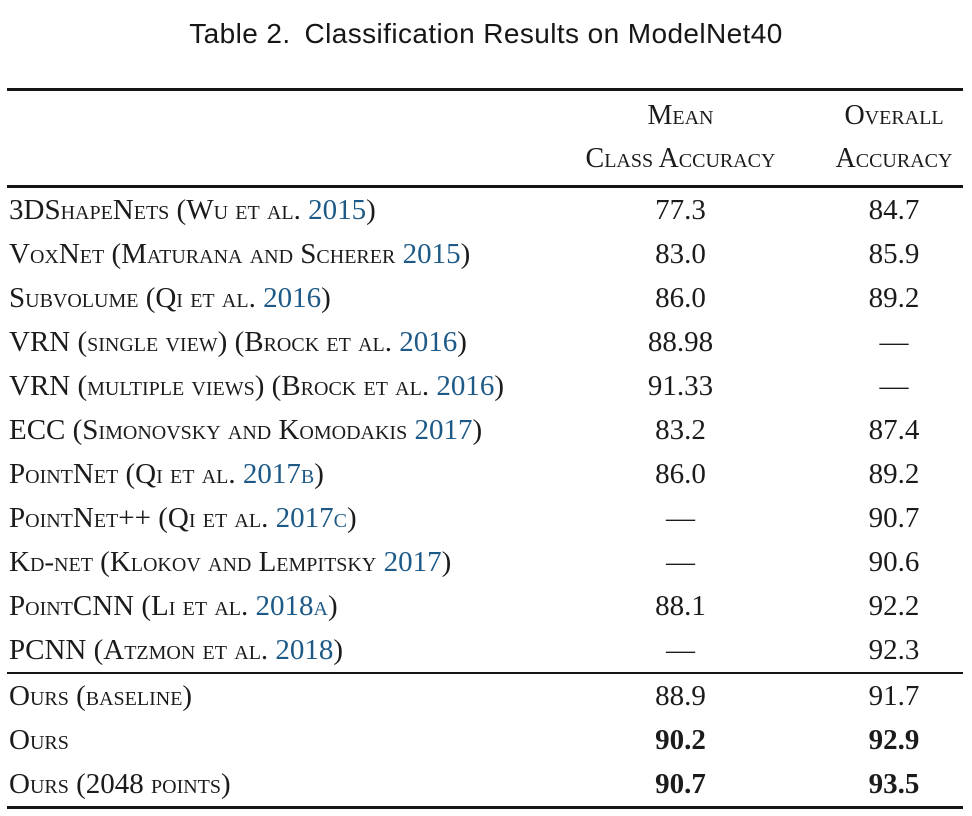 The height and width of the screenshot is (816, 972). Describe the element at coordinates (680, 739) in the screenshot. I see `mean-class-accuracy-cell: 90.2` at that location.